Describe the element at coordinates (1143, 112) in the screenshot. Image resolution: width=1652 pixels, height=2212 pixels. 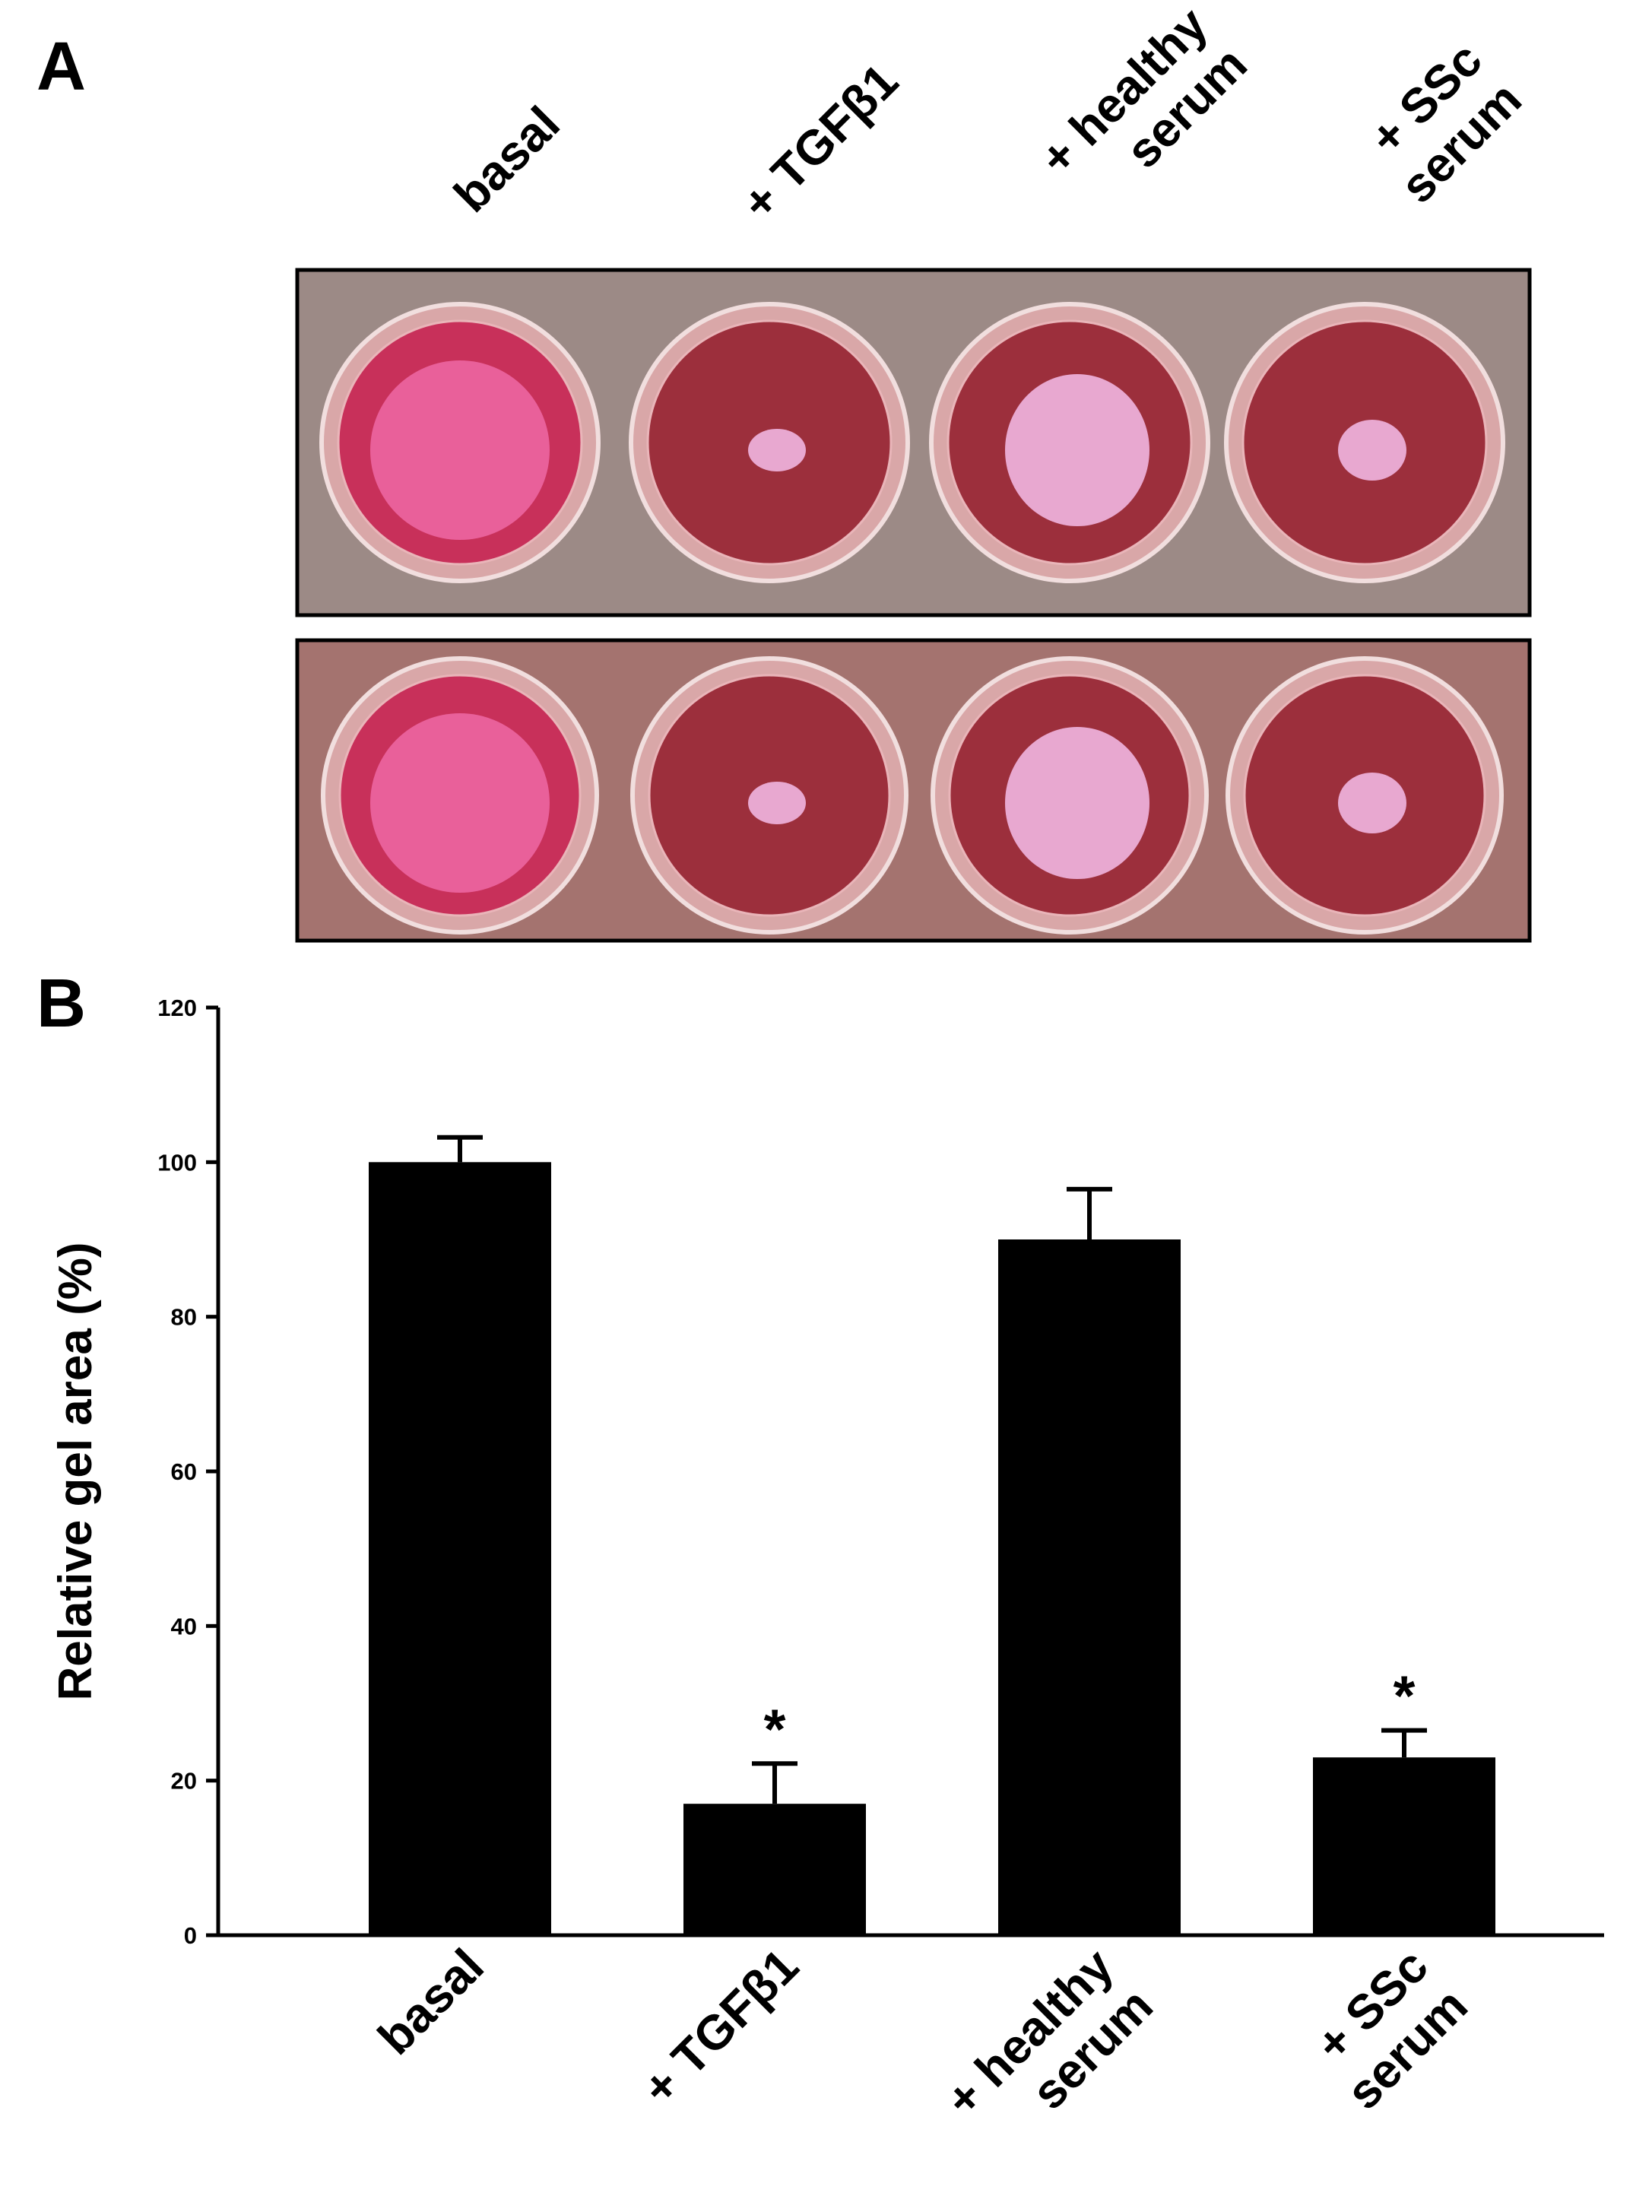
I see `column-label: + healthyserum` at that location.